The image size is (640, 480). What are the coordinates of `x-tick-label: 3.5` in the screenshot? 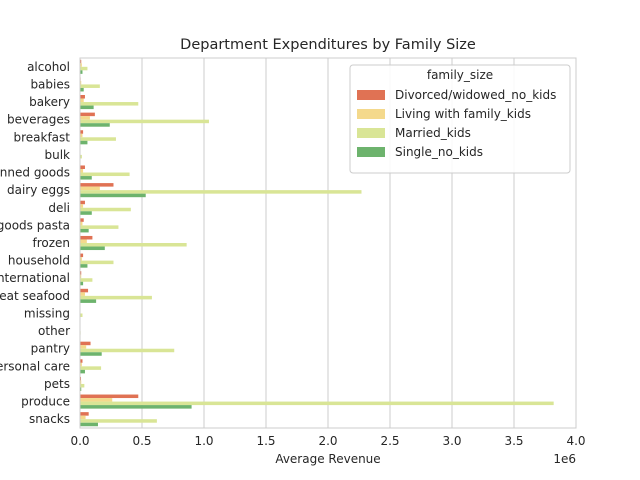 It's located at (513, 441).